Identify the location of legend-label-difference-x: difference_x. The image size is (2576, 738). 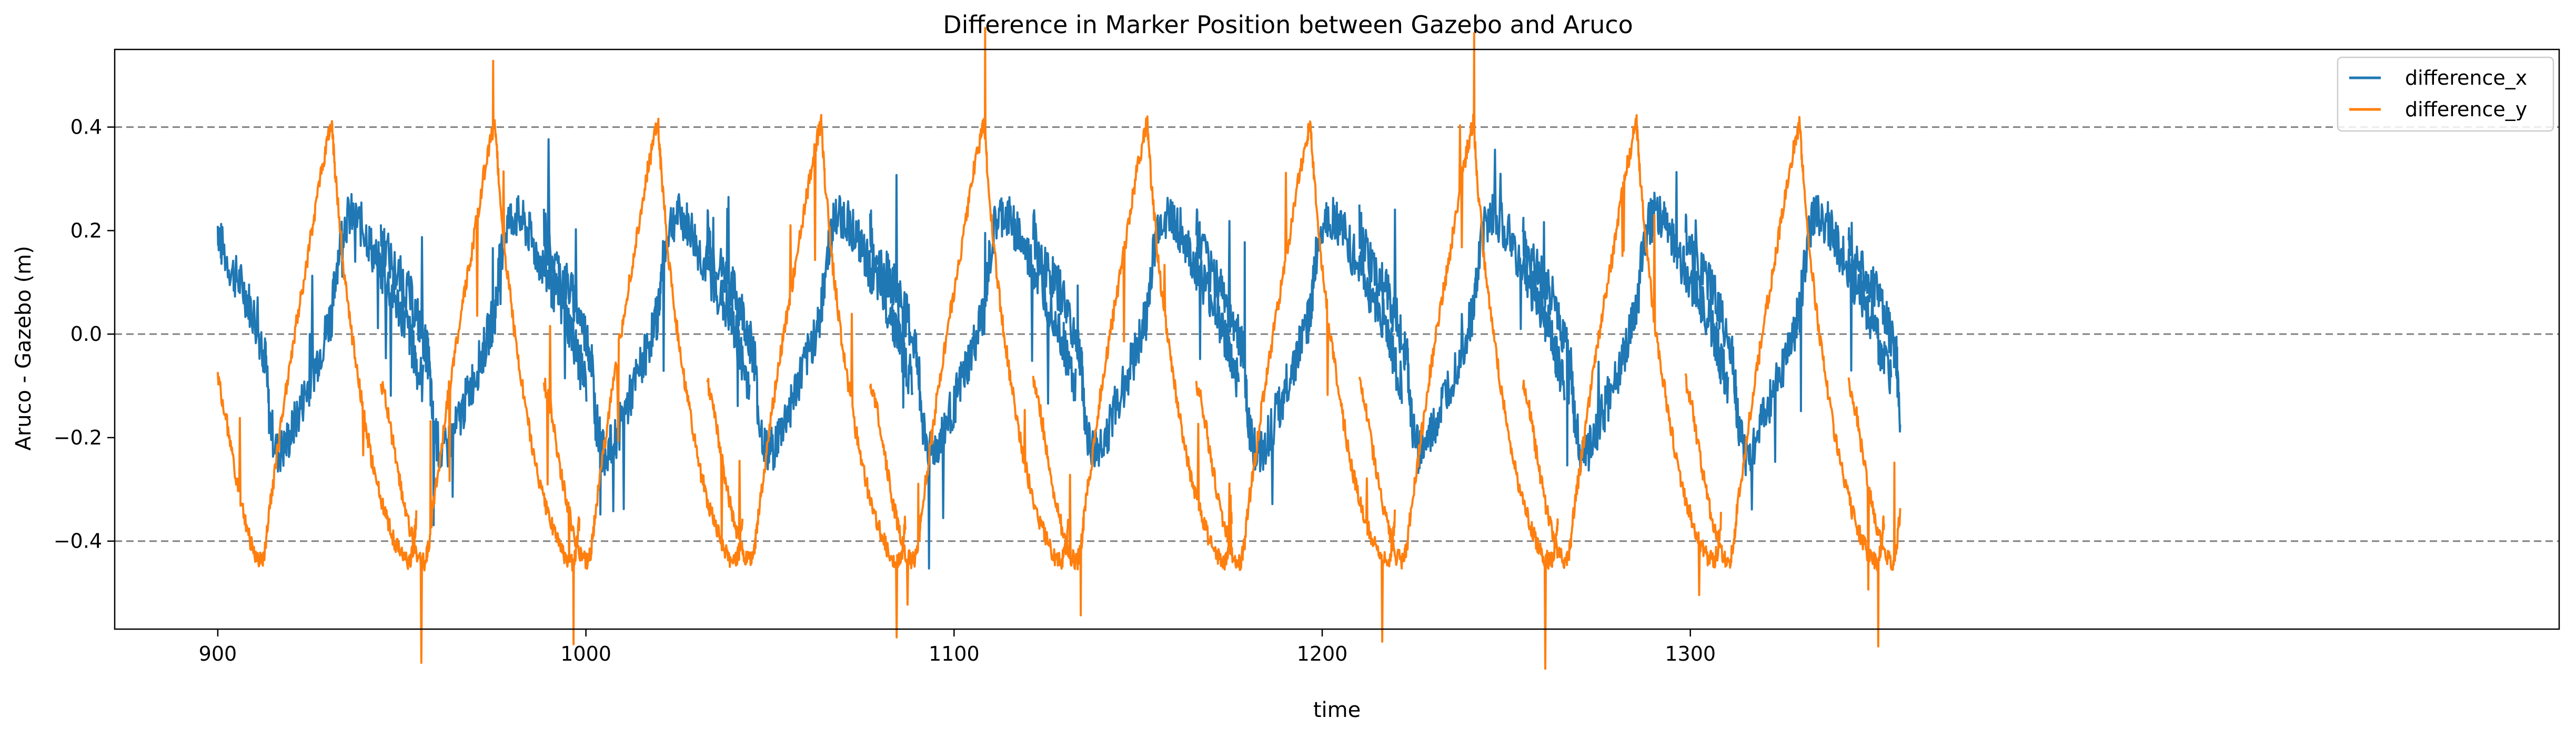
(2466, 77).